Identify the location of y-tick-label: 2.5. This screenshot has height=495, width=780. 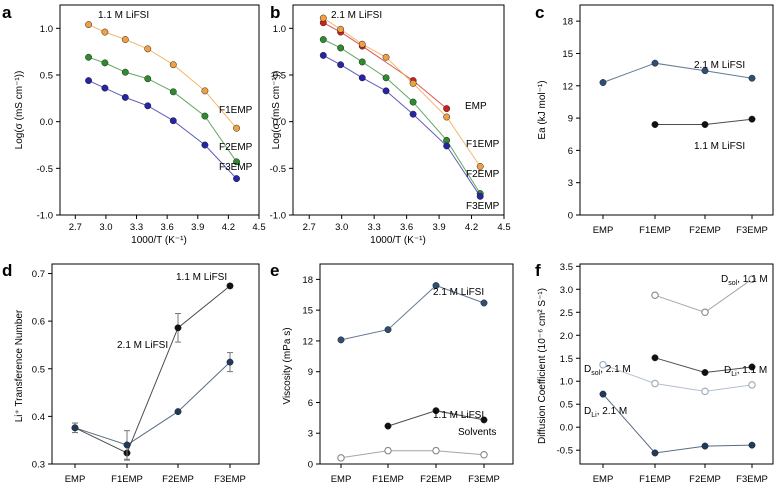
(566, 313).